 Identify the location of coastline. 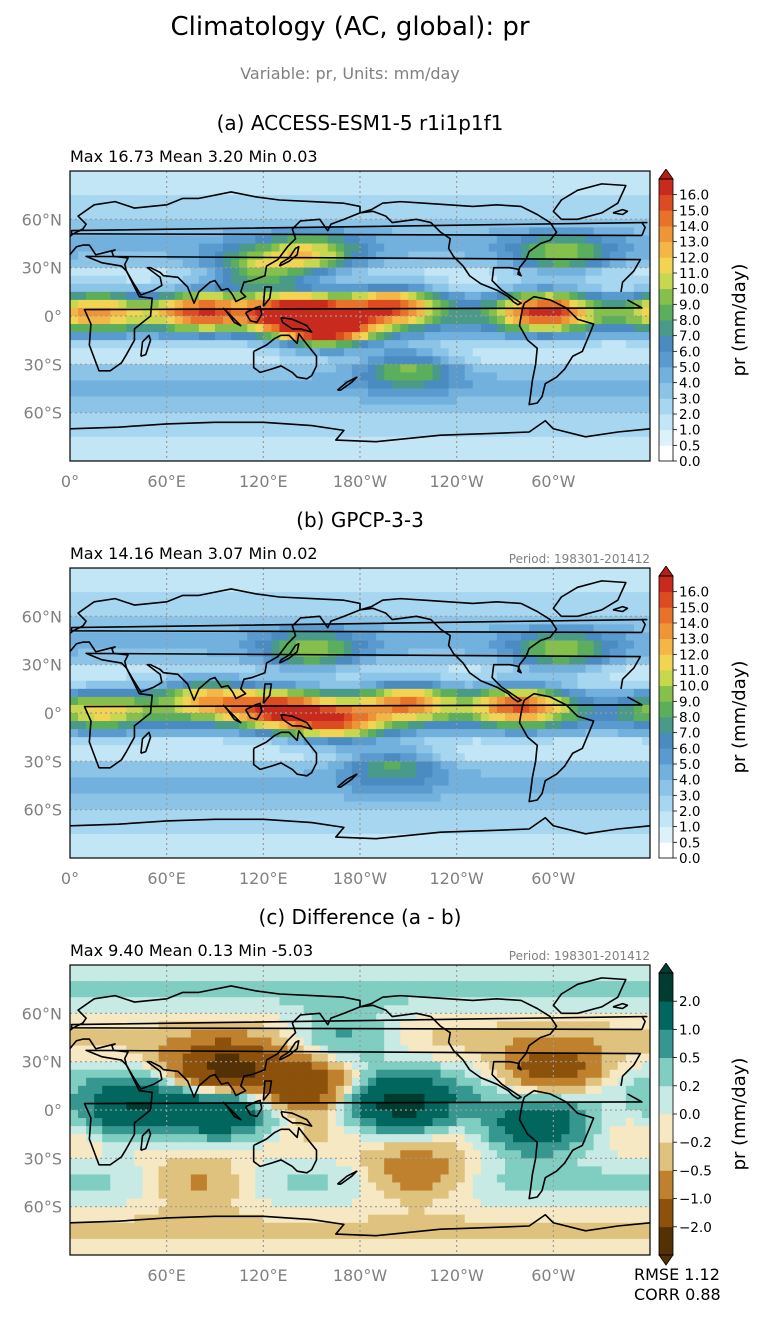
(285, 356).